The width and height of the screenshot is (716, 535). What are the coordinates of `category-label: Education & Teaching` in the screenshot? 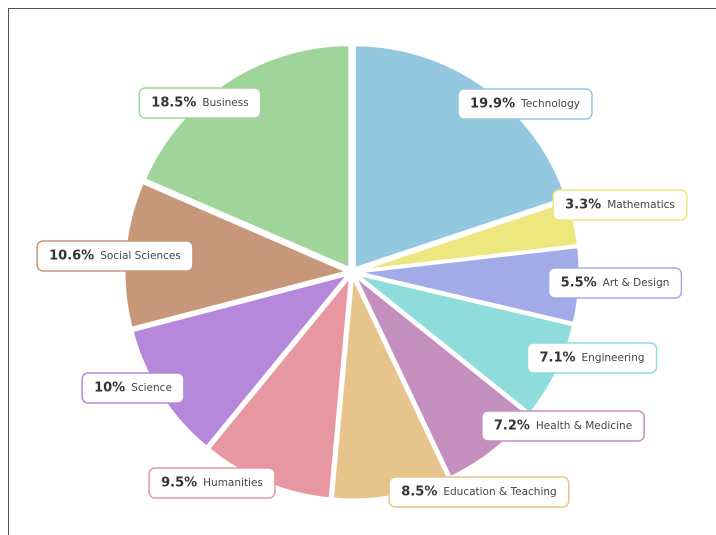 It's located at (499, 492).